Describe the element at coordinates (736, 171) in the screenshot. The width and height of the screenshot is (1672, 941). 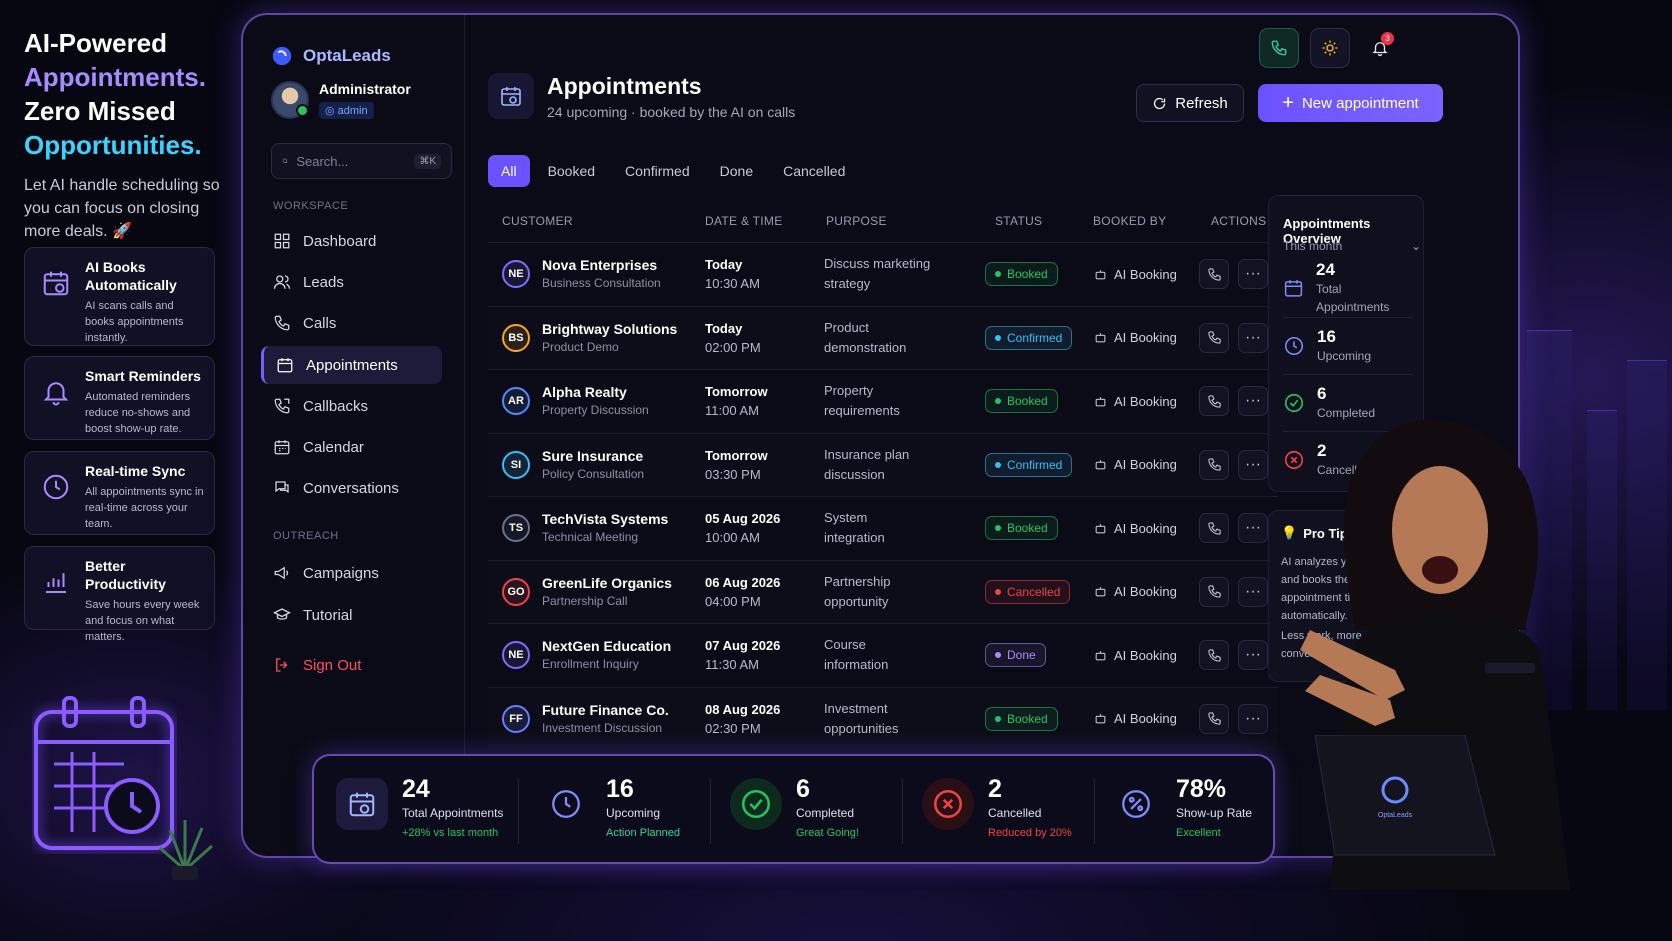
I see `tab-done: Done` at that location.